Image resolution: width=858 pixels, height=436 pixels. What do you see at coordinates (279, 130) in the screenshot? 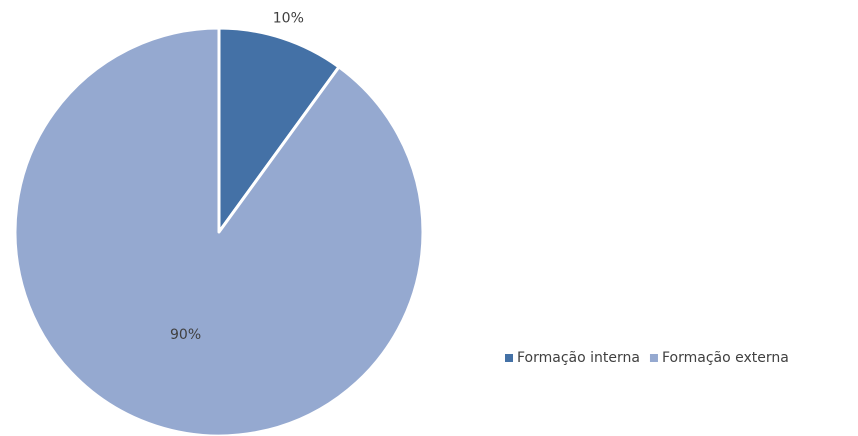
I see `pie-slice` at bounding box center [279, 130].